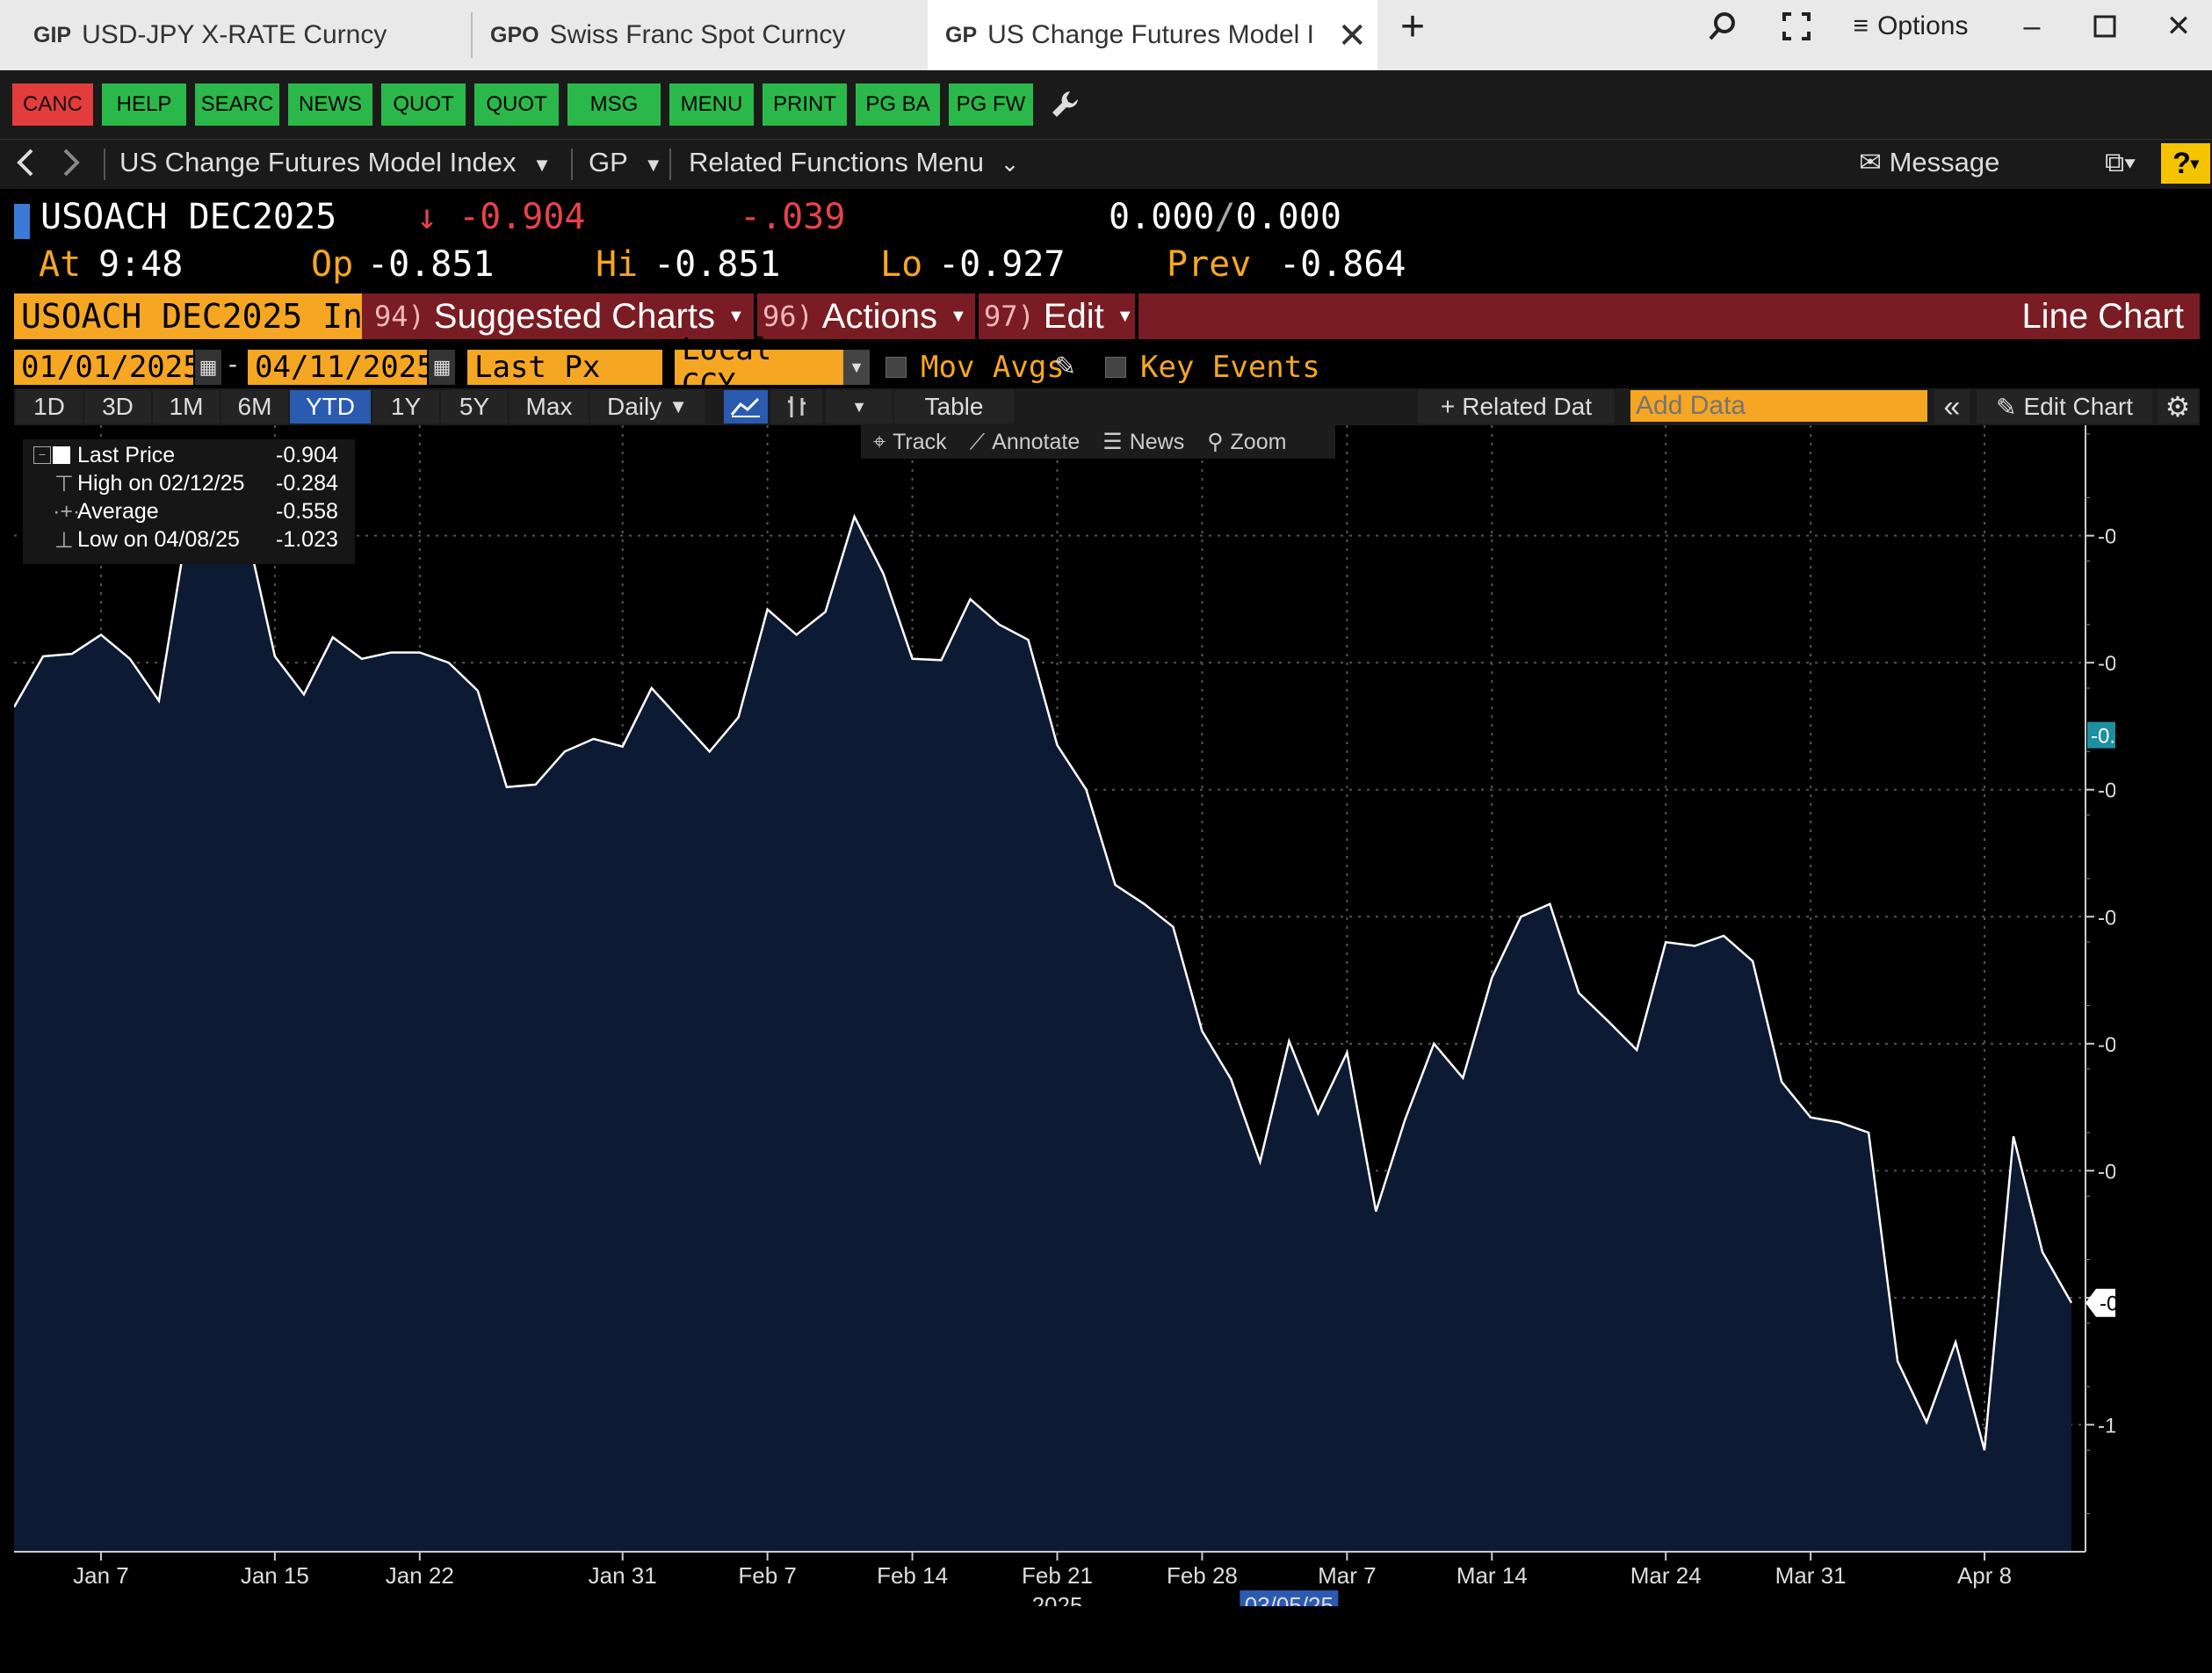  What do you see at coordinates (405, 407) in the screenshot?
I see `period-1y: 1Y` at bounding box center [405, 407].